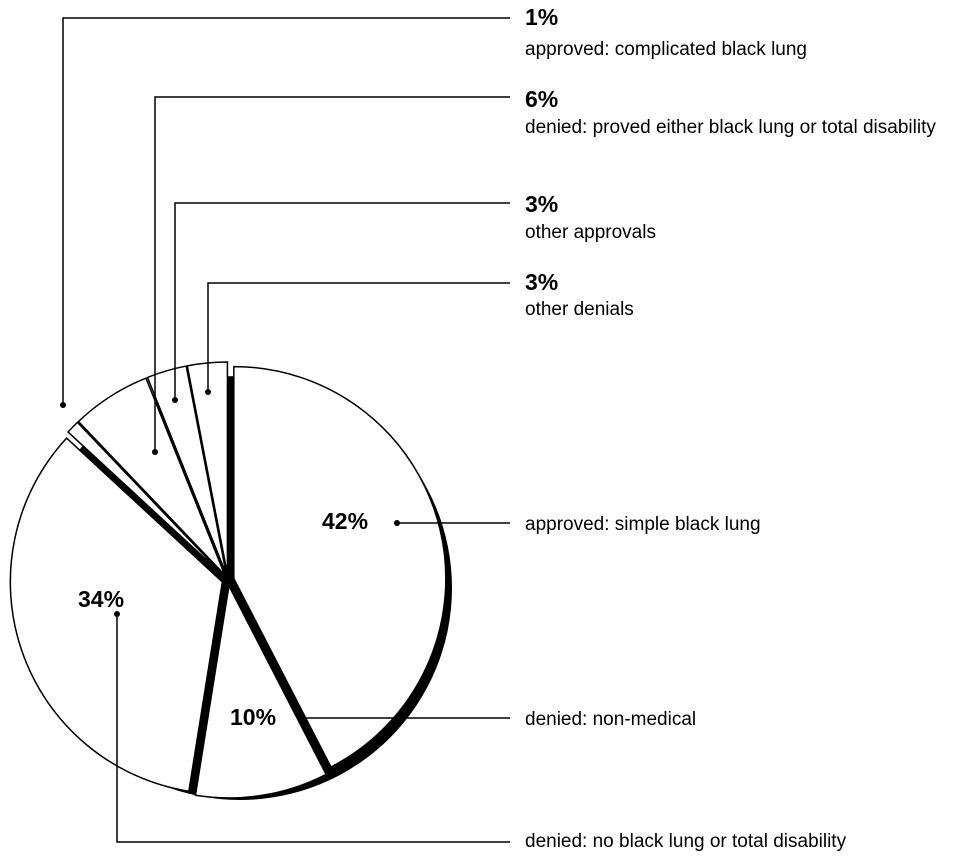  I want to click on category-label: approved: complicated black lung, so click(666, 49).